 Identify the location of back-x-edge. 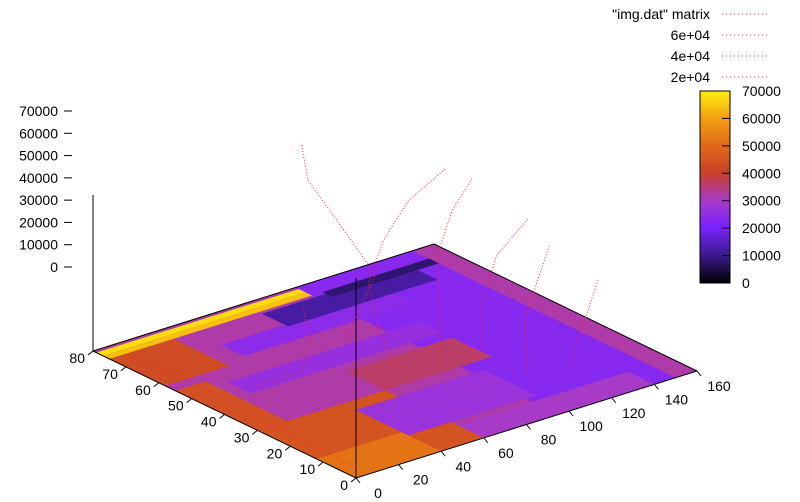
(263, 297).